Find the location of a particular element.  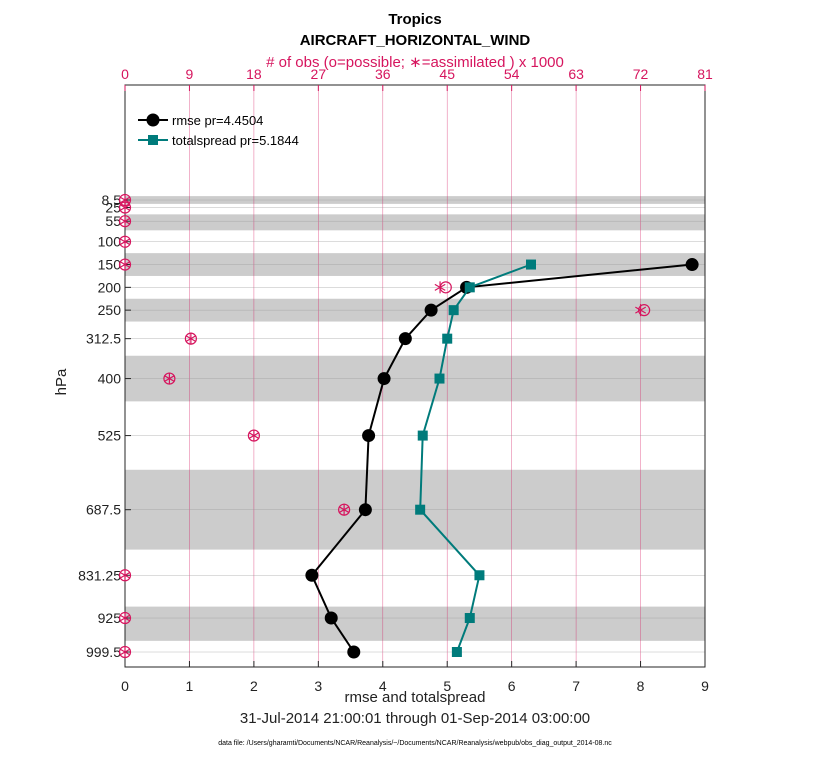

x-tick-label: 3 is located at coordinates (318, 686).